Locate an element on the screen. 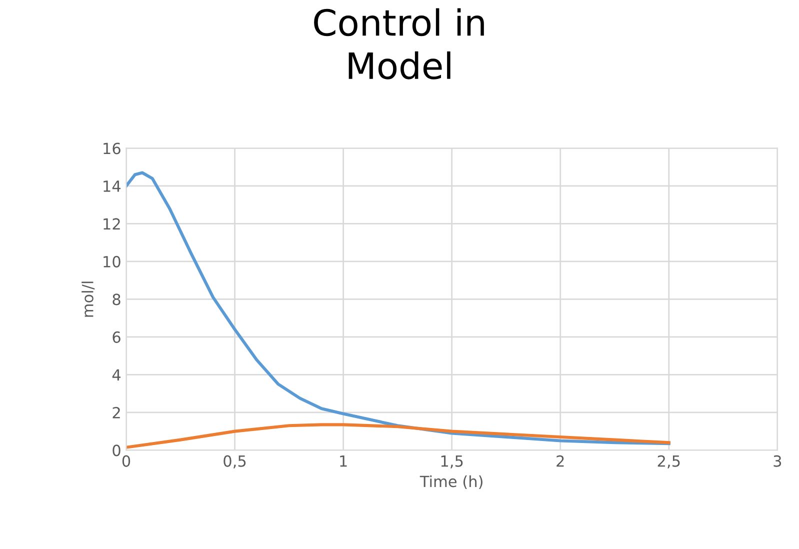 Image resolution: width=799 pixels, height=549 pixels. x-axis-title: Time (h) is located at coordinates (451, 482).